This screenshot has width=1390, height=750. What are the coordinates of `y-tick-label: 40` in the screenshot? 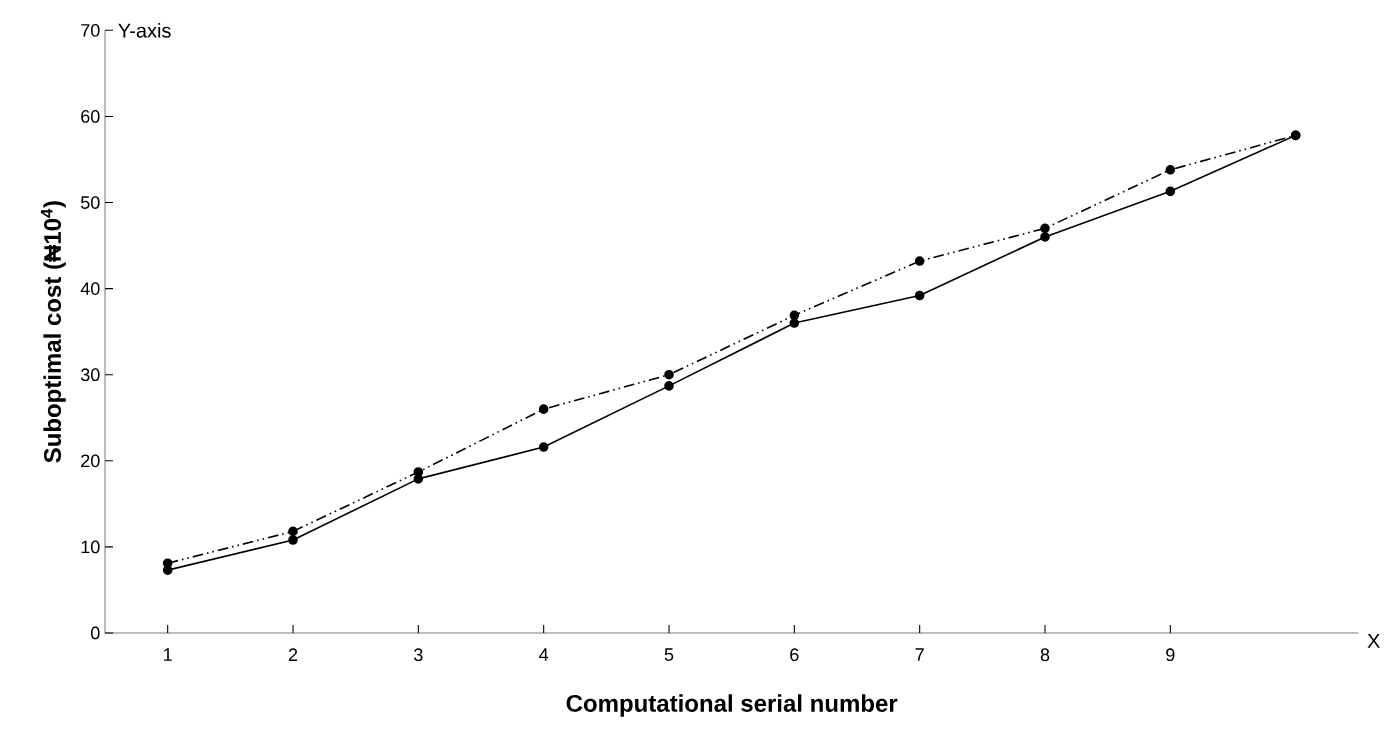 It's located at (90, 288).